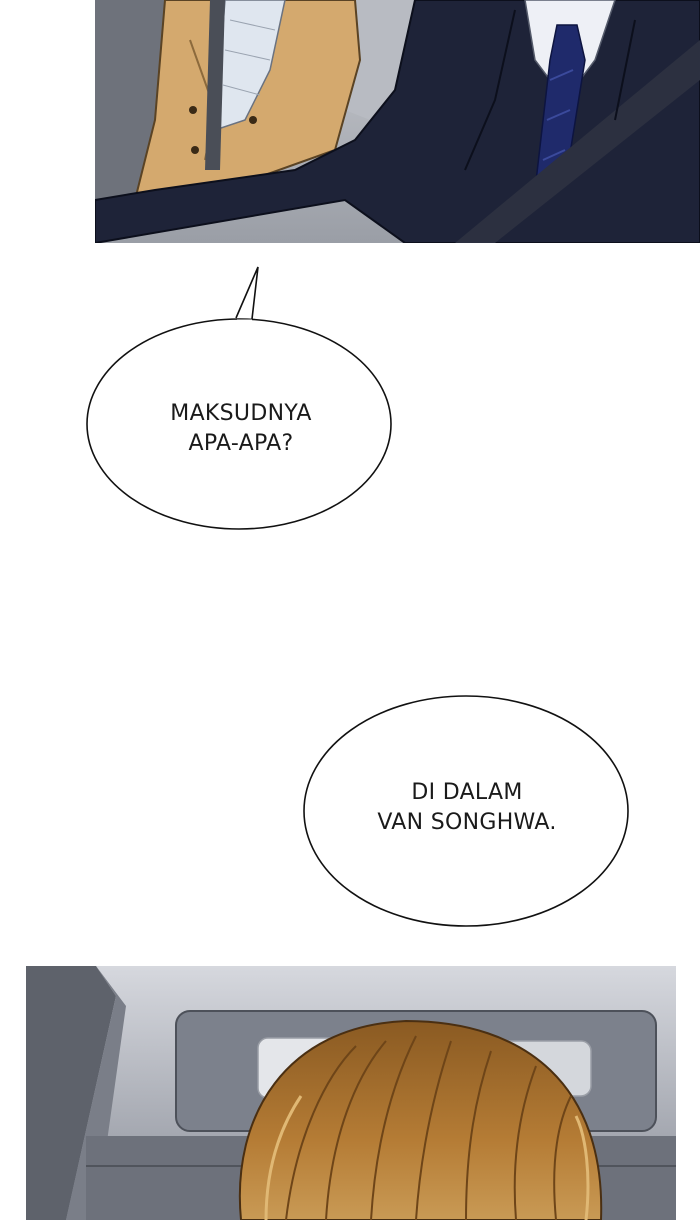 The image size is (700, 1220). I want to click on speech-bubble-1: MAKSUDNYA APA-APA?, so click(241, 399).